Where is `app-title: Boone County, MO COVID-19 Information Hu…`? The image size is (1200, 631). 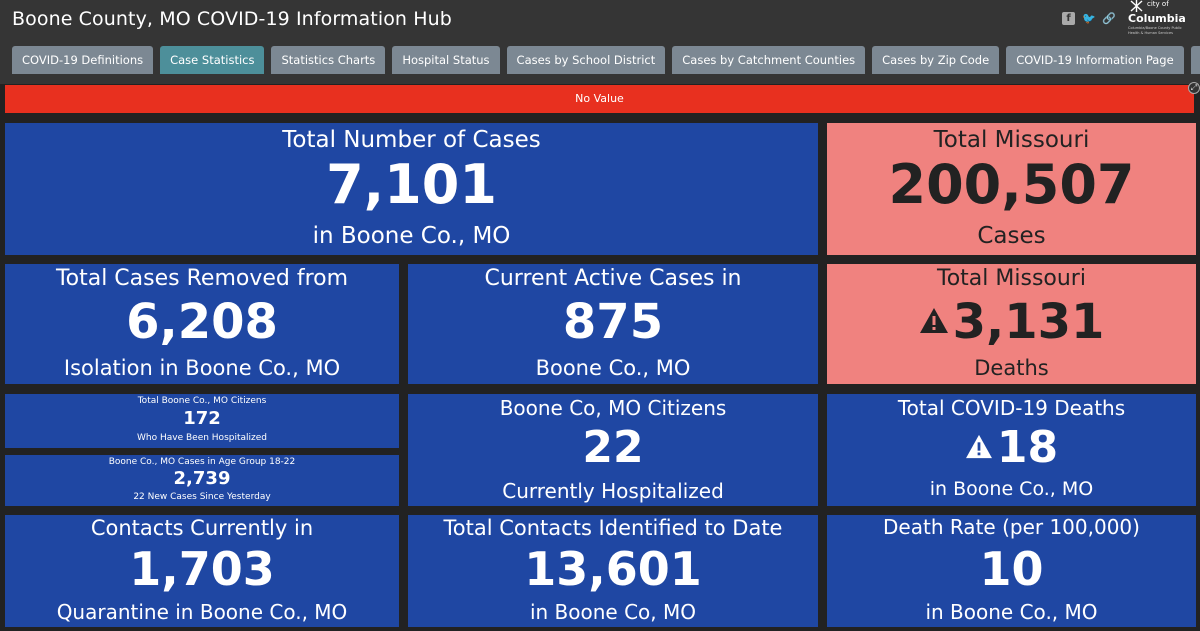 app-title: Boone County, MO COVID-19 Information Hu… is located at coordinates (232, 19).